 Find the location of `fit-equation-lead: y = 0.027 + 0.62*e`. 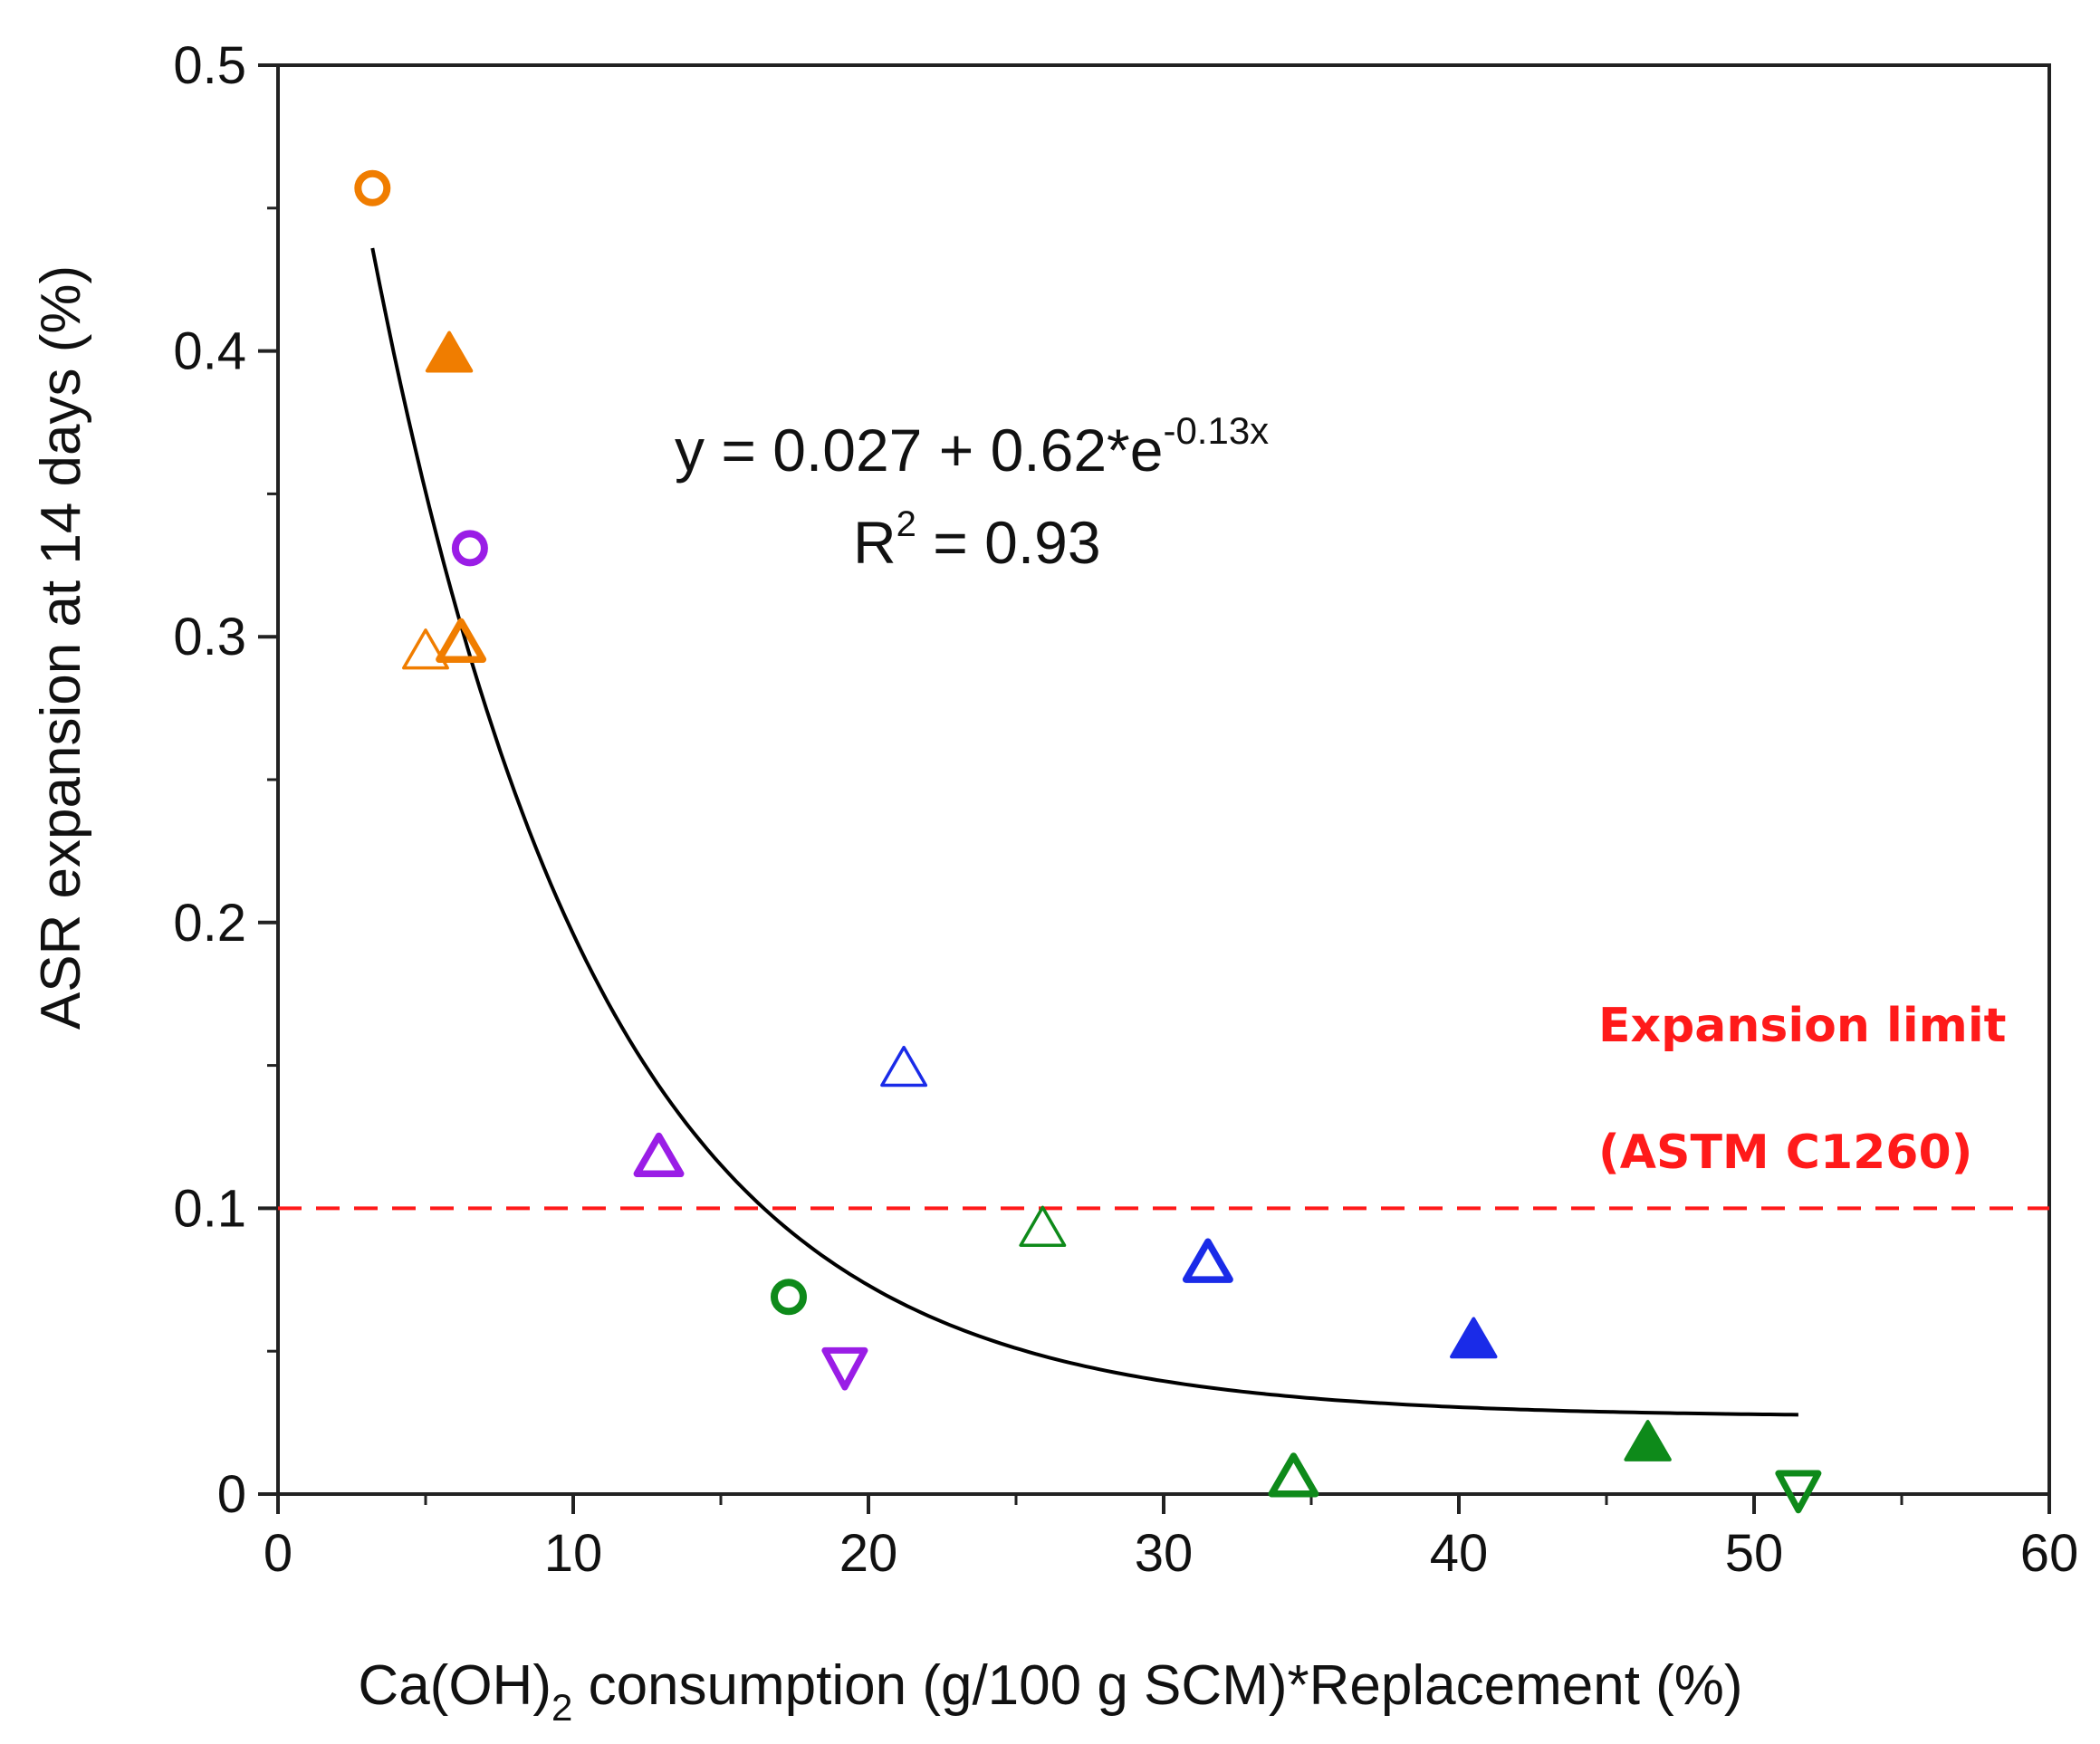

fit-equation-lead: y = 0.027 + 0.62*e is located at coordinates (919, 450).